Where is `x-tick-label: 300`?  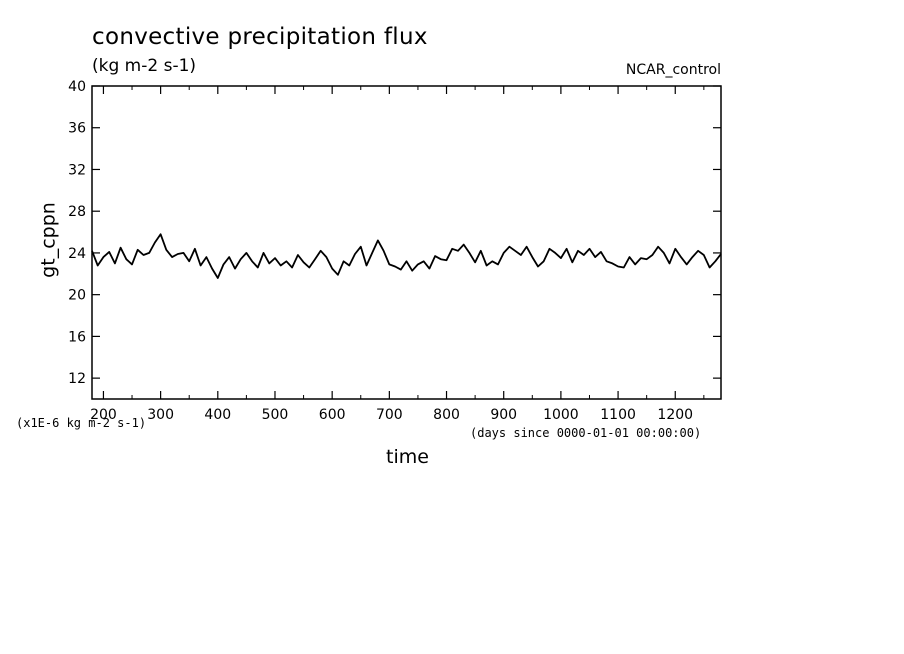 x-tick-label: 300 is located at coordinates (160, 415).